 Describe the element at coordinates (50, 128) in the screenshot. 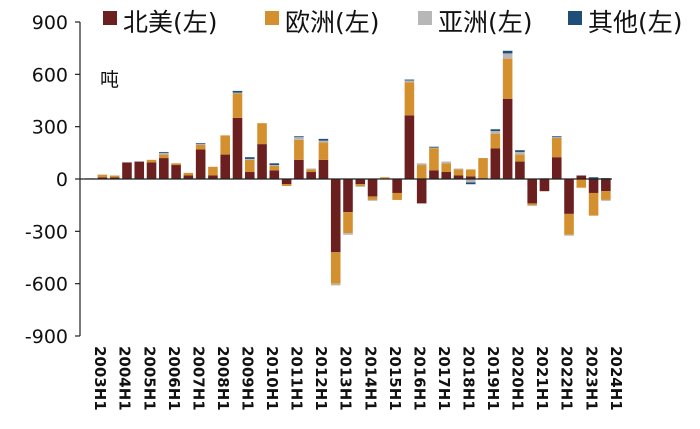

I see `y-tick-label: 300` at that location.